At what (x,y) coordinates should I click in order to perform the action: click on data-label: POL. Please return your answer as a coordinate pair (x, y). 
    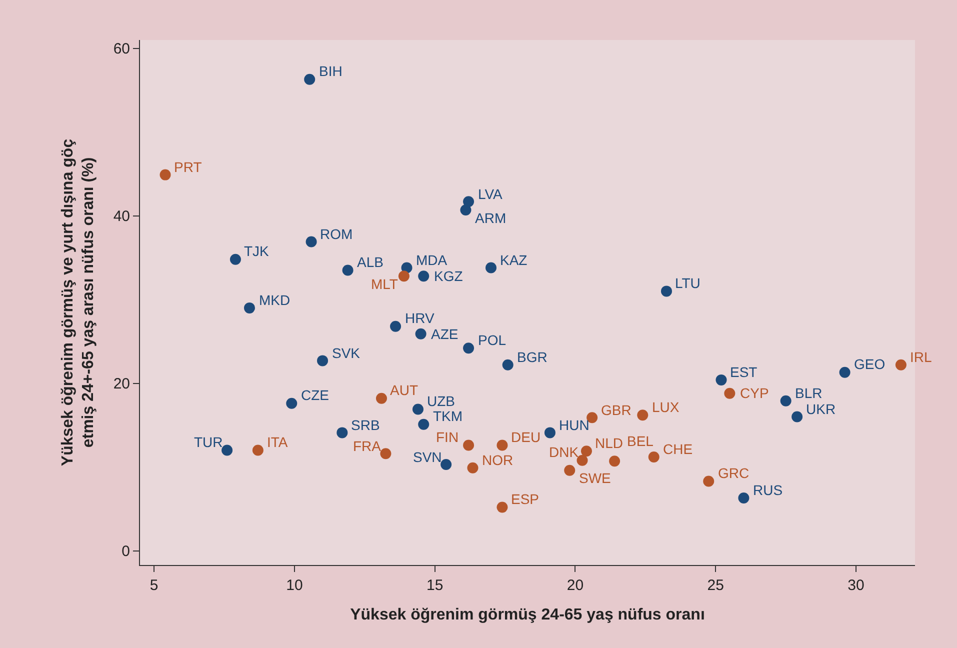
    Looking at the image, I should click on (492, 340).